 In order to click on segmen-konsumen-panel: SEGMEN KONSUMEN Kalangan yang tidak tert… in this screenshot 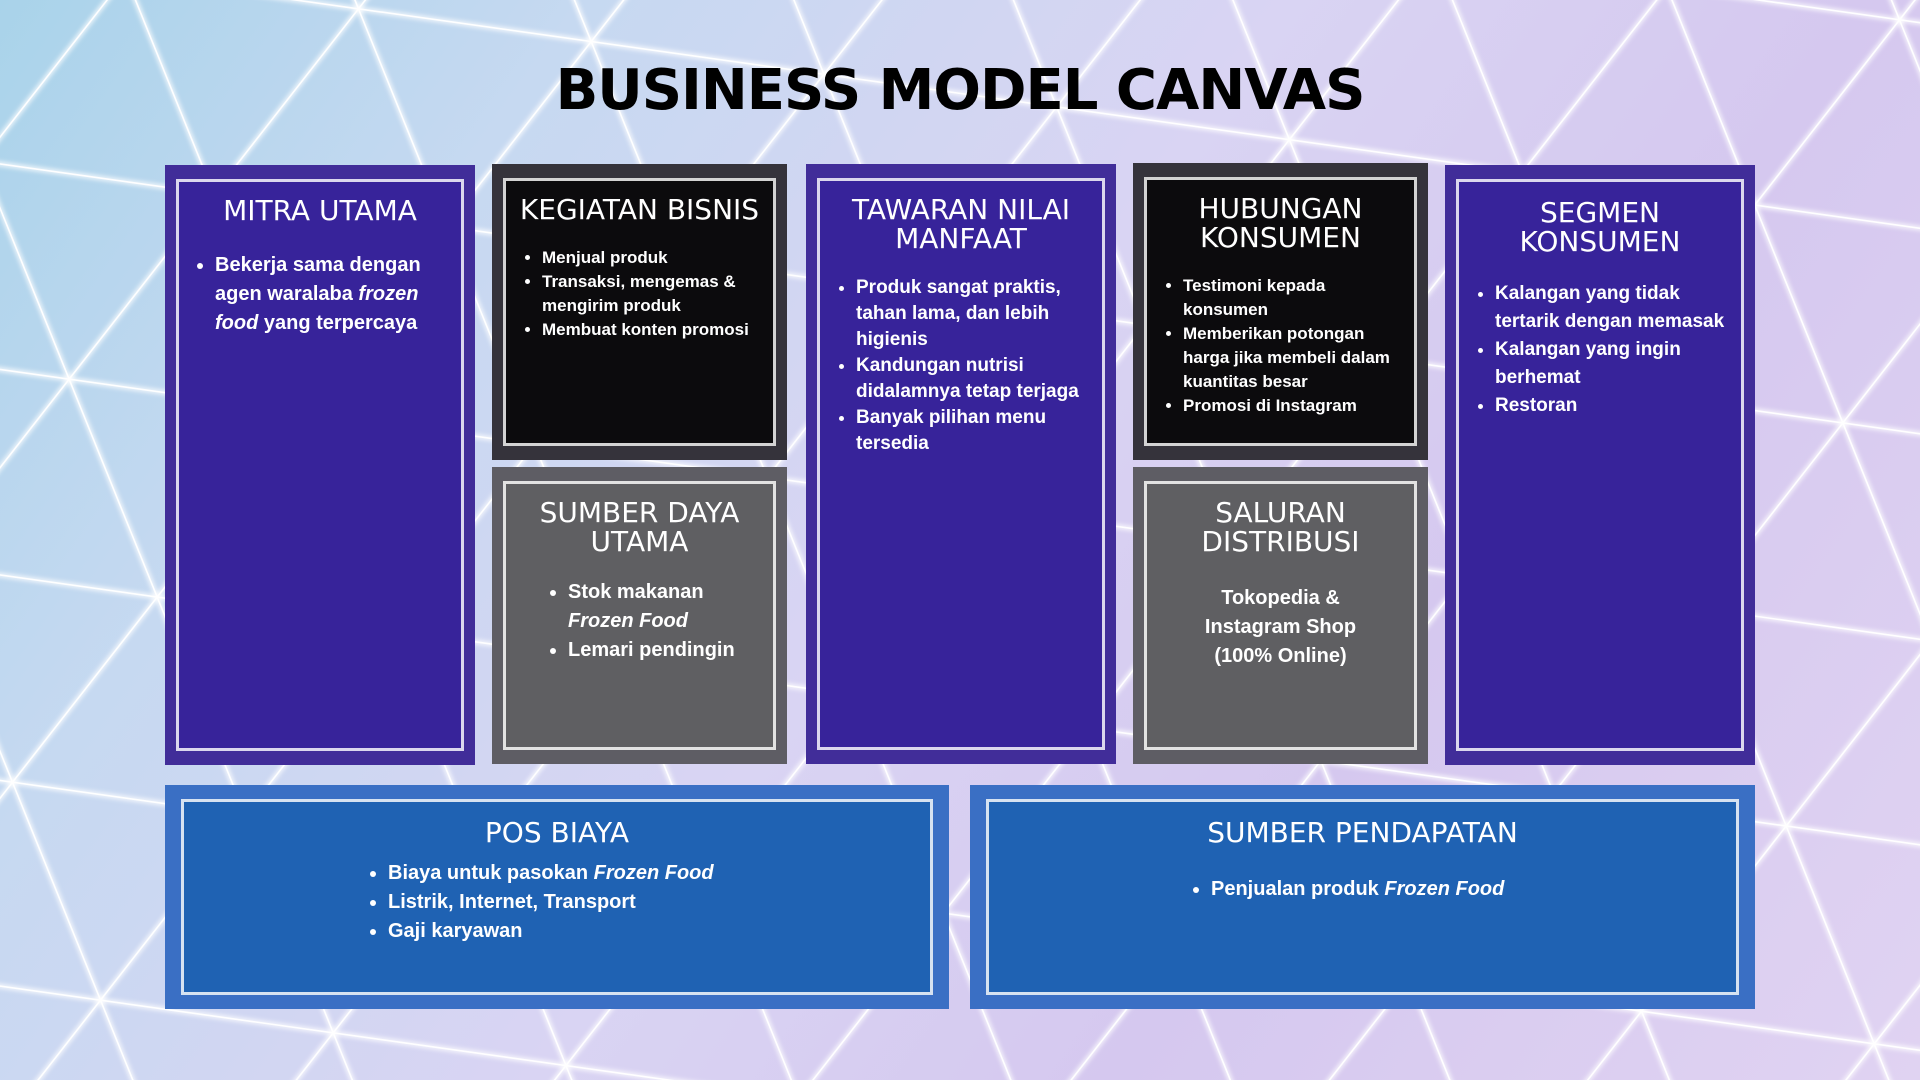, I will do `click(1600, 465)`.